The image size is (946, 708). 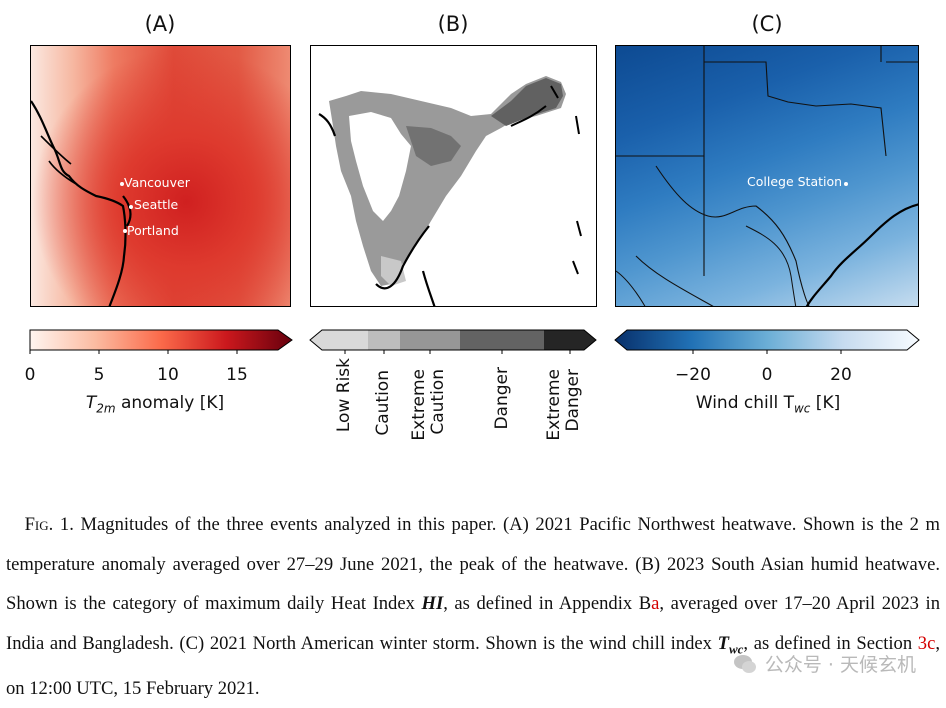 What do you see at coordinates (841, 375) in the screenshot?
I see `colorbar-c-tick-20: 20` at bounding box center [841, 375].